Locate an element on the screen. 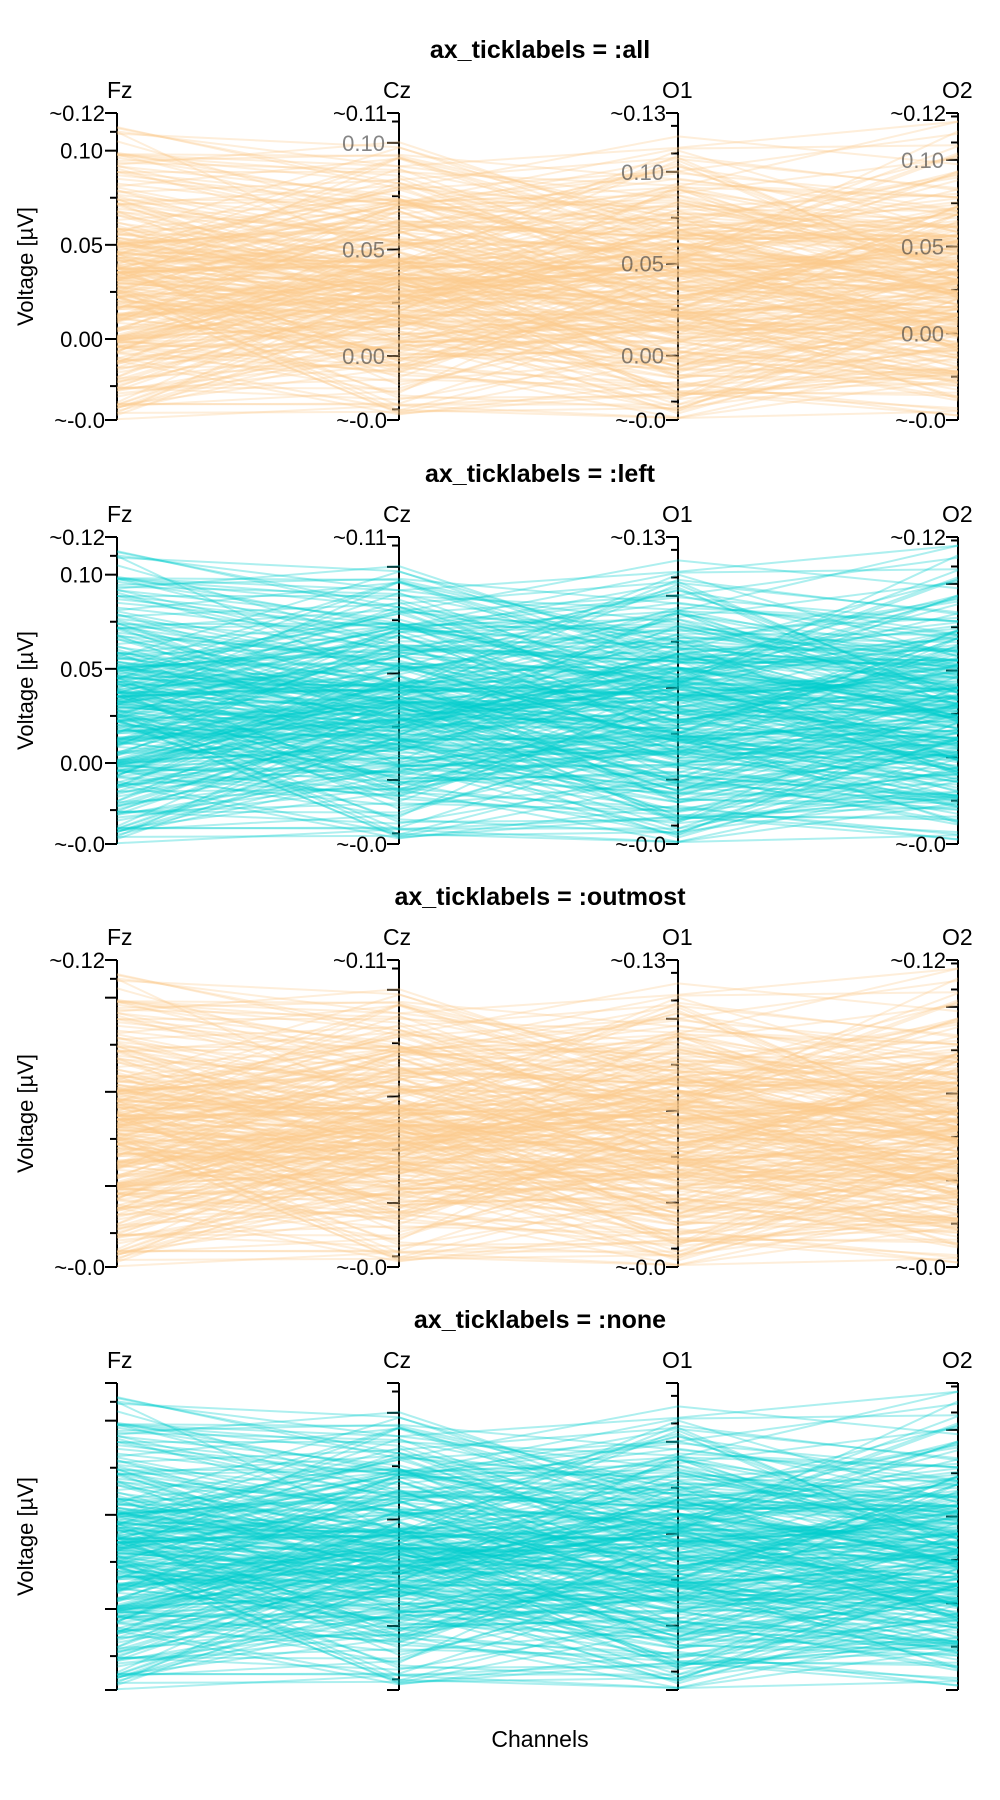  tick-label: 0.05 is located at coordinates (363, 249).